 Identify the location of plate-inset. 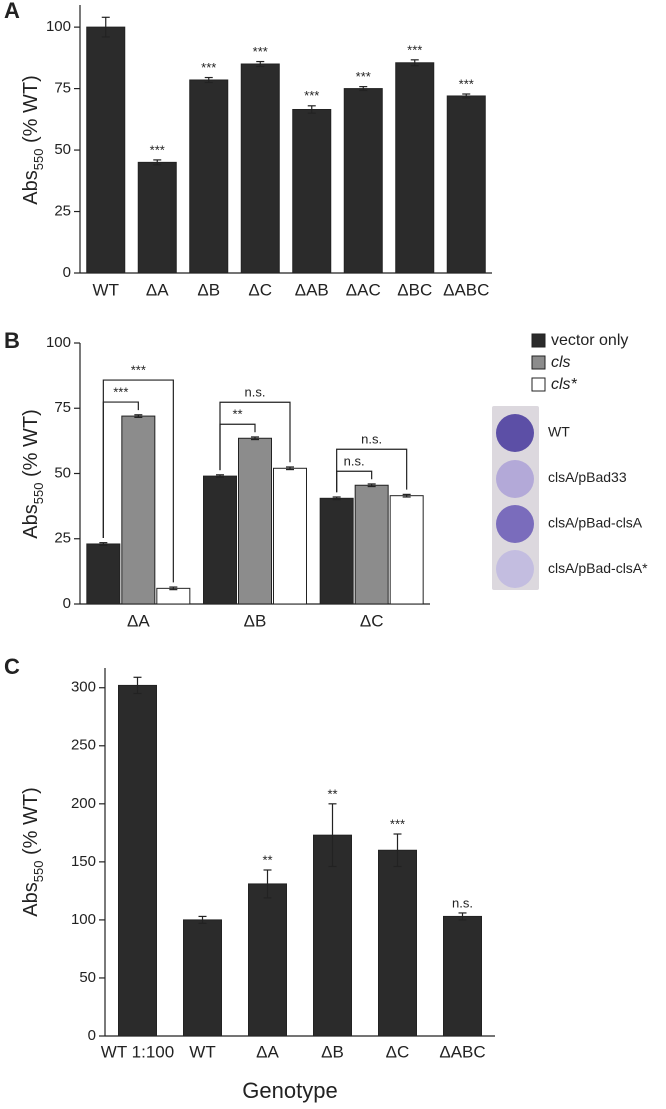
(515, 498).